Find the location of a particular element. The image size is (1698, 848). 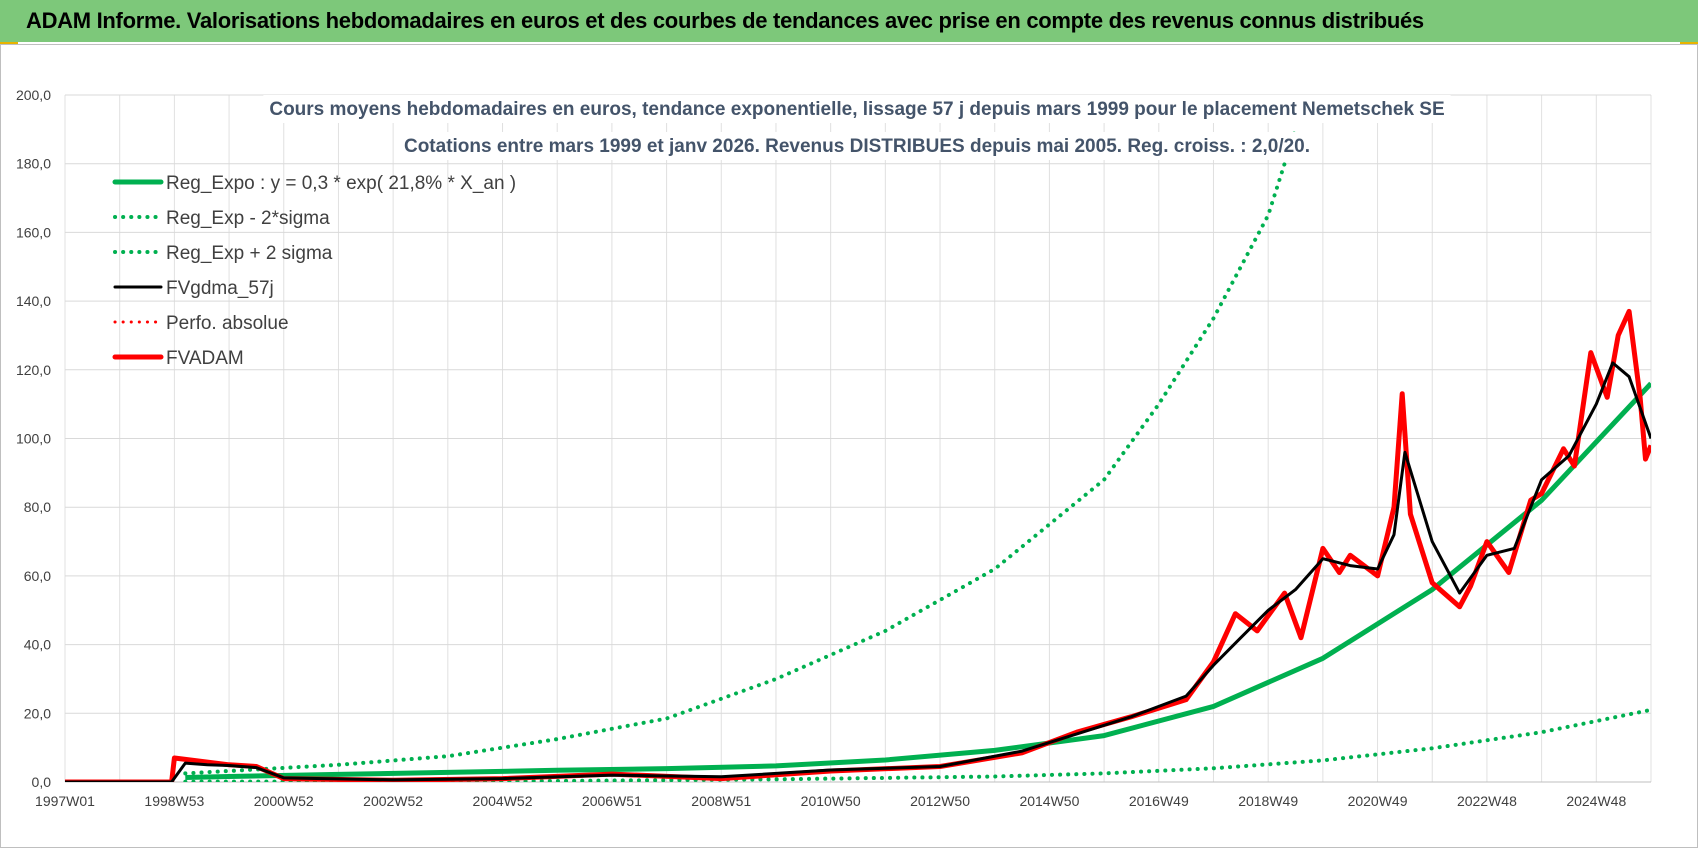

x-tick-label: 2020W49 is located at coordinates (1378, 801).